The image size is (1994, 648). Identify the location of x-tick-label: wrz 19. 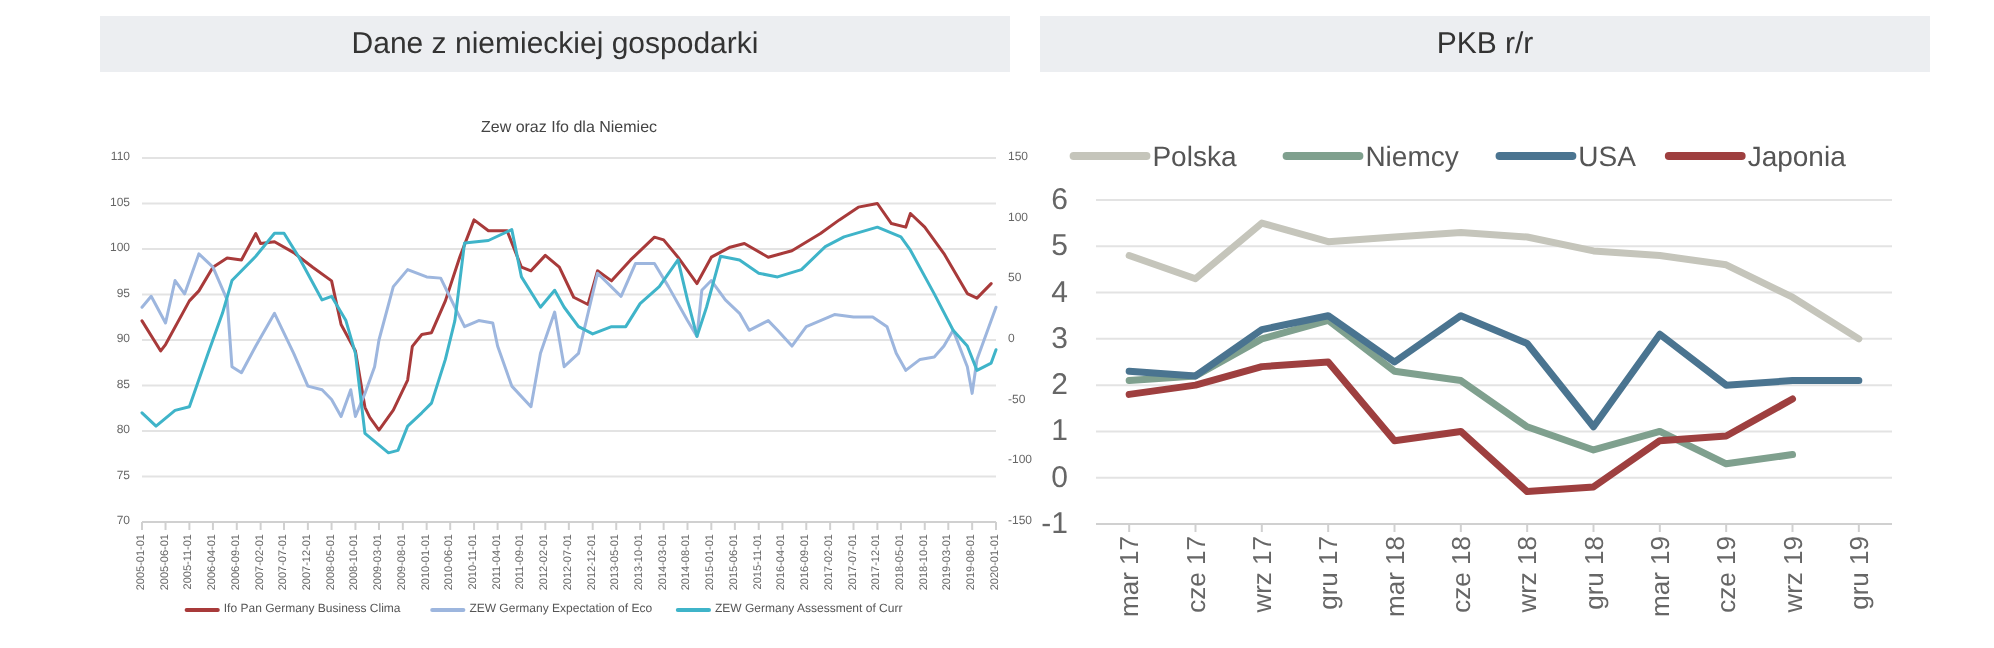
(1792, 575).